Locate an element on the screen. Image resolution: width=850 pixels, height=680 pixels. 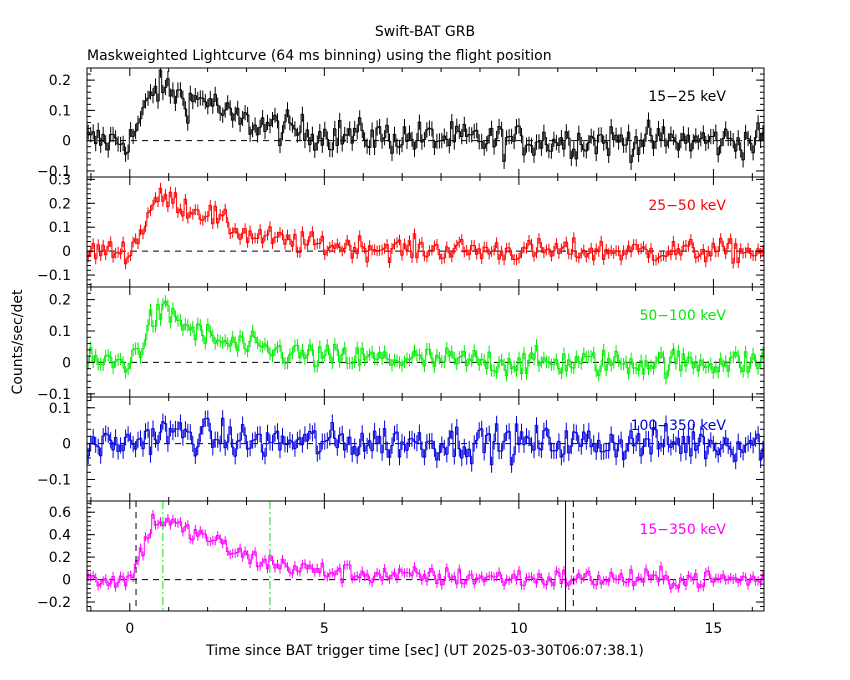
panel-label: 15−350 keV is located at coordinates (682, 530).